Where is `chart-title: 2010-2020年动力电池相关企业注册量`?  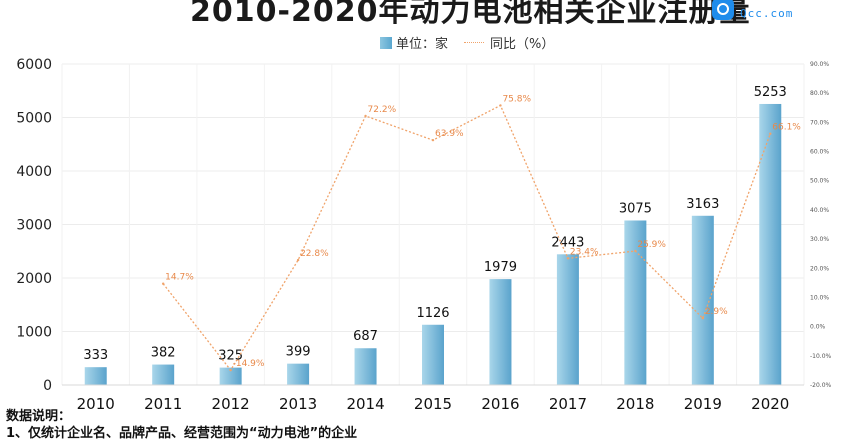
chart-title: 2010-2020年动力电池相关企业注册量 is located at coordinates (470, 14).